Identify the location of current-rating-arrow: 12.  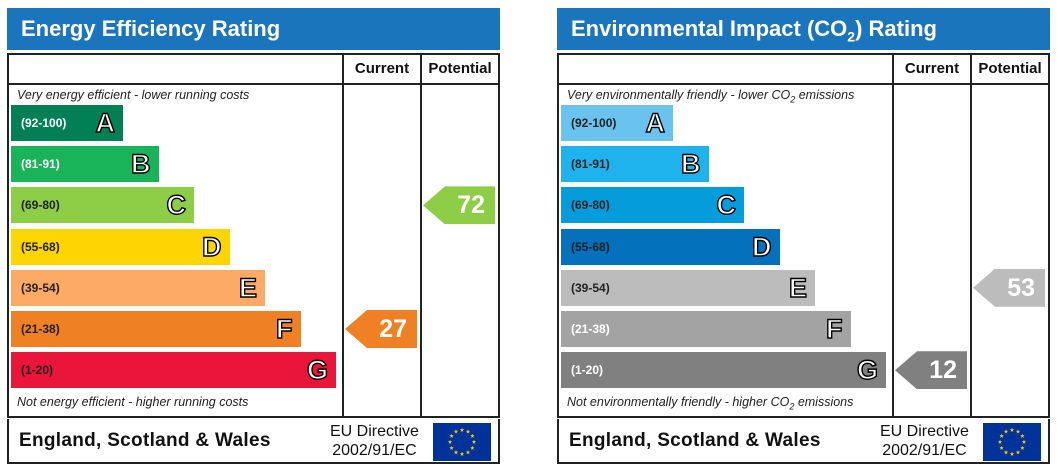
(931, 370).